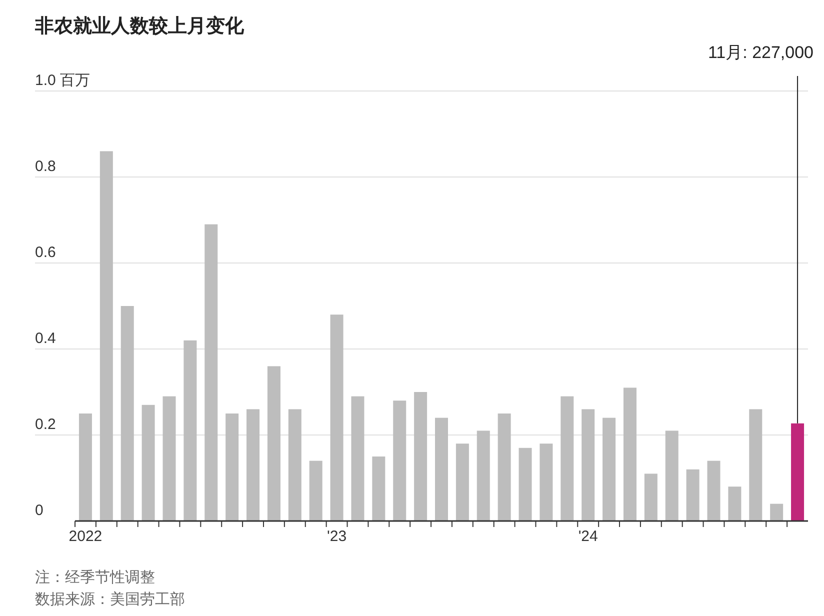  What do you see at coordinates (45, 424) in the screenshot?
I see `y-tick-label: 0.2` at bounding box center [45, 424].